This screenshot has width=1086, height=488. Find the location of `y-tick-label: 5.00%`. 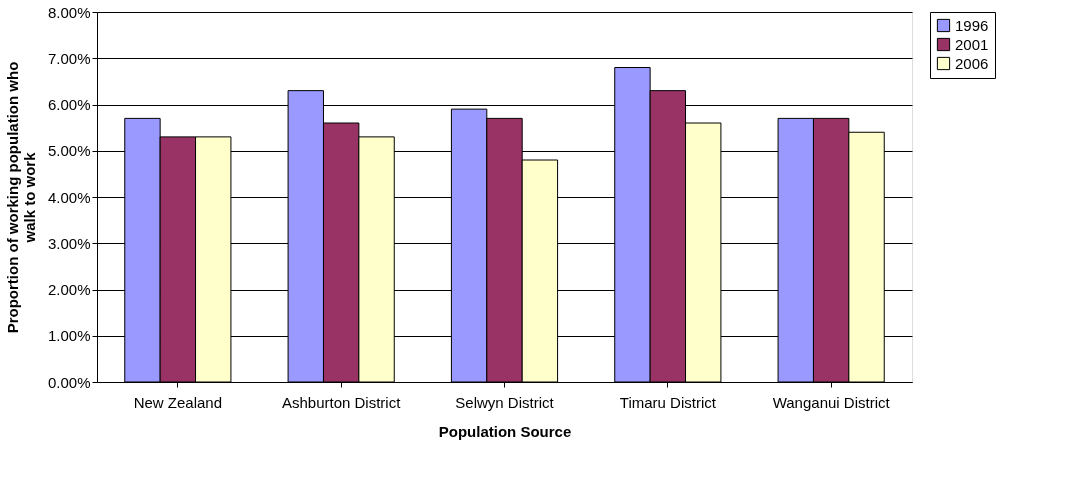

y-tick-label: 5.00% is located at coordinates (69, 151).